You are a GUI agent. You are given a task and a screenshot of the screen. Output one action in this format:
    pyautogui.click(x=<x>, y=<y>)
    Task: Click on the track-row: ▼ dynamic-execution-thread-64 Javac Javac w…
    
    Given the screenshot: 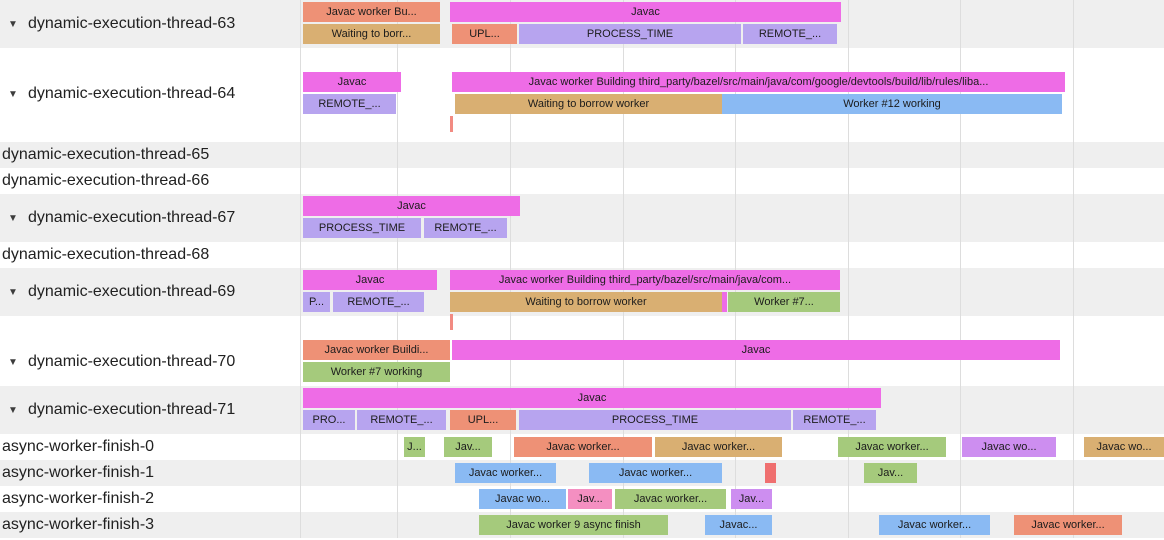 What is the action you would take?
    pyautogui.click(x=582, y=101)
    